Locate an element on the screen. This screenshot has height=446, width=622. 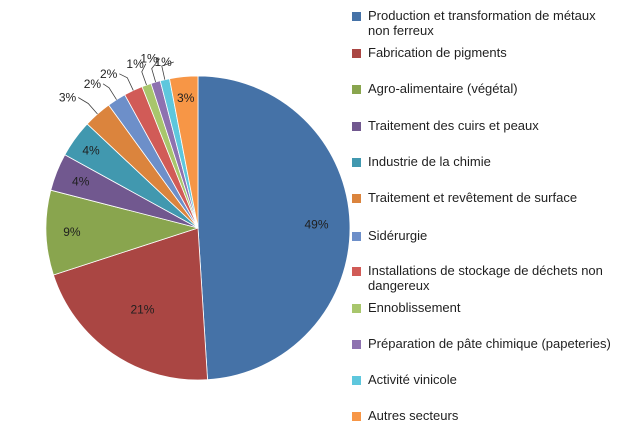
legend-item-chimie: Industrie de la chimie is located at coordinates (485, 161).